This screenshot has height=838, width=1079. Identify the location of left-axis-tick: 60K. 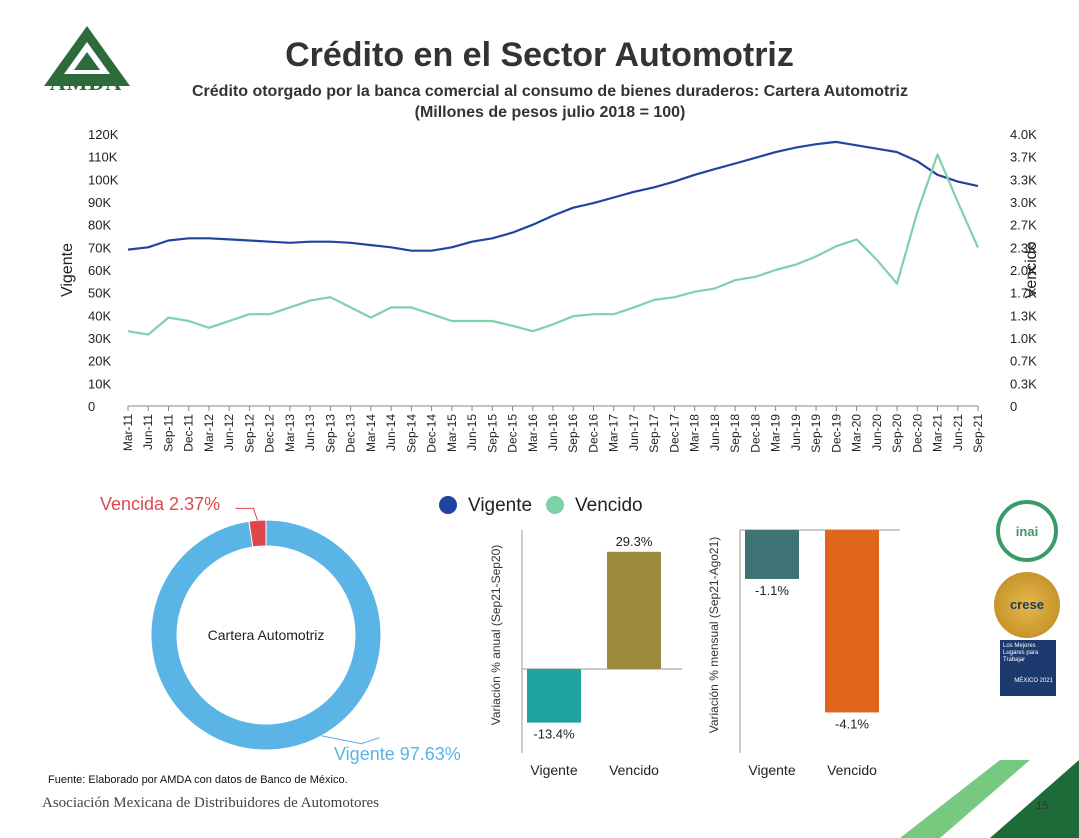
(99, 270).